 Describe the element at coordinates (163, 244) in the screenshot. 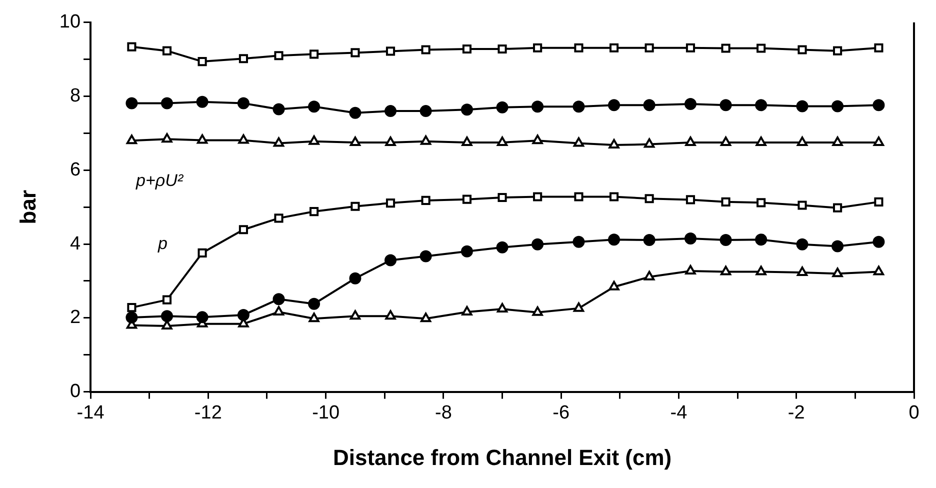

I see `annotation: p` at that location.